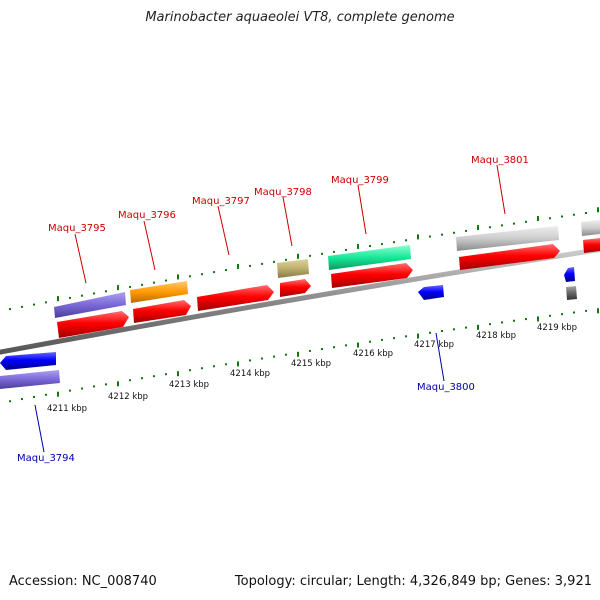 This screenshot has width=600, height=600. Describe the element at coordinates (83, 581) in the screenshot. I see `accession-label: Accession: NC_008740` at that location.